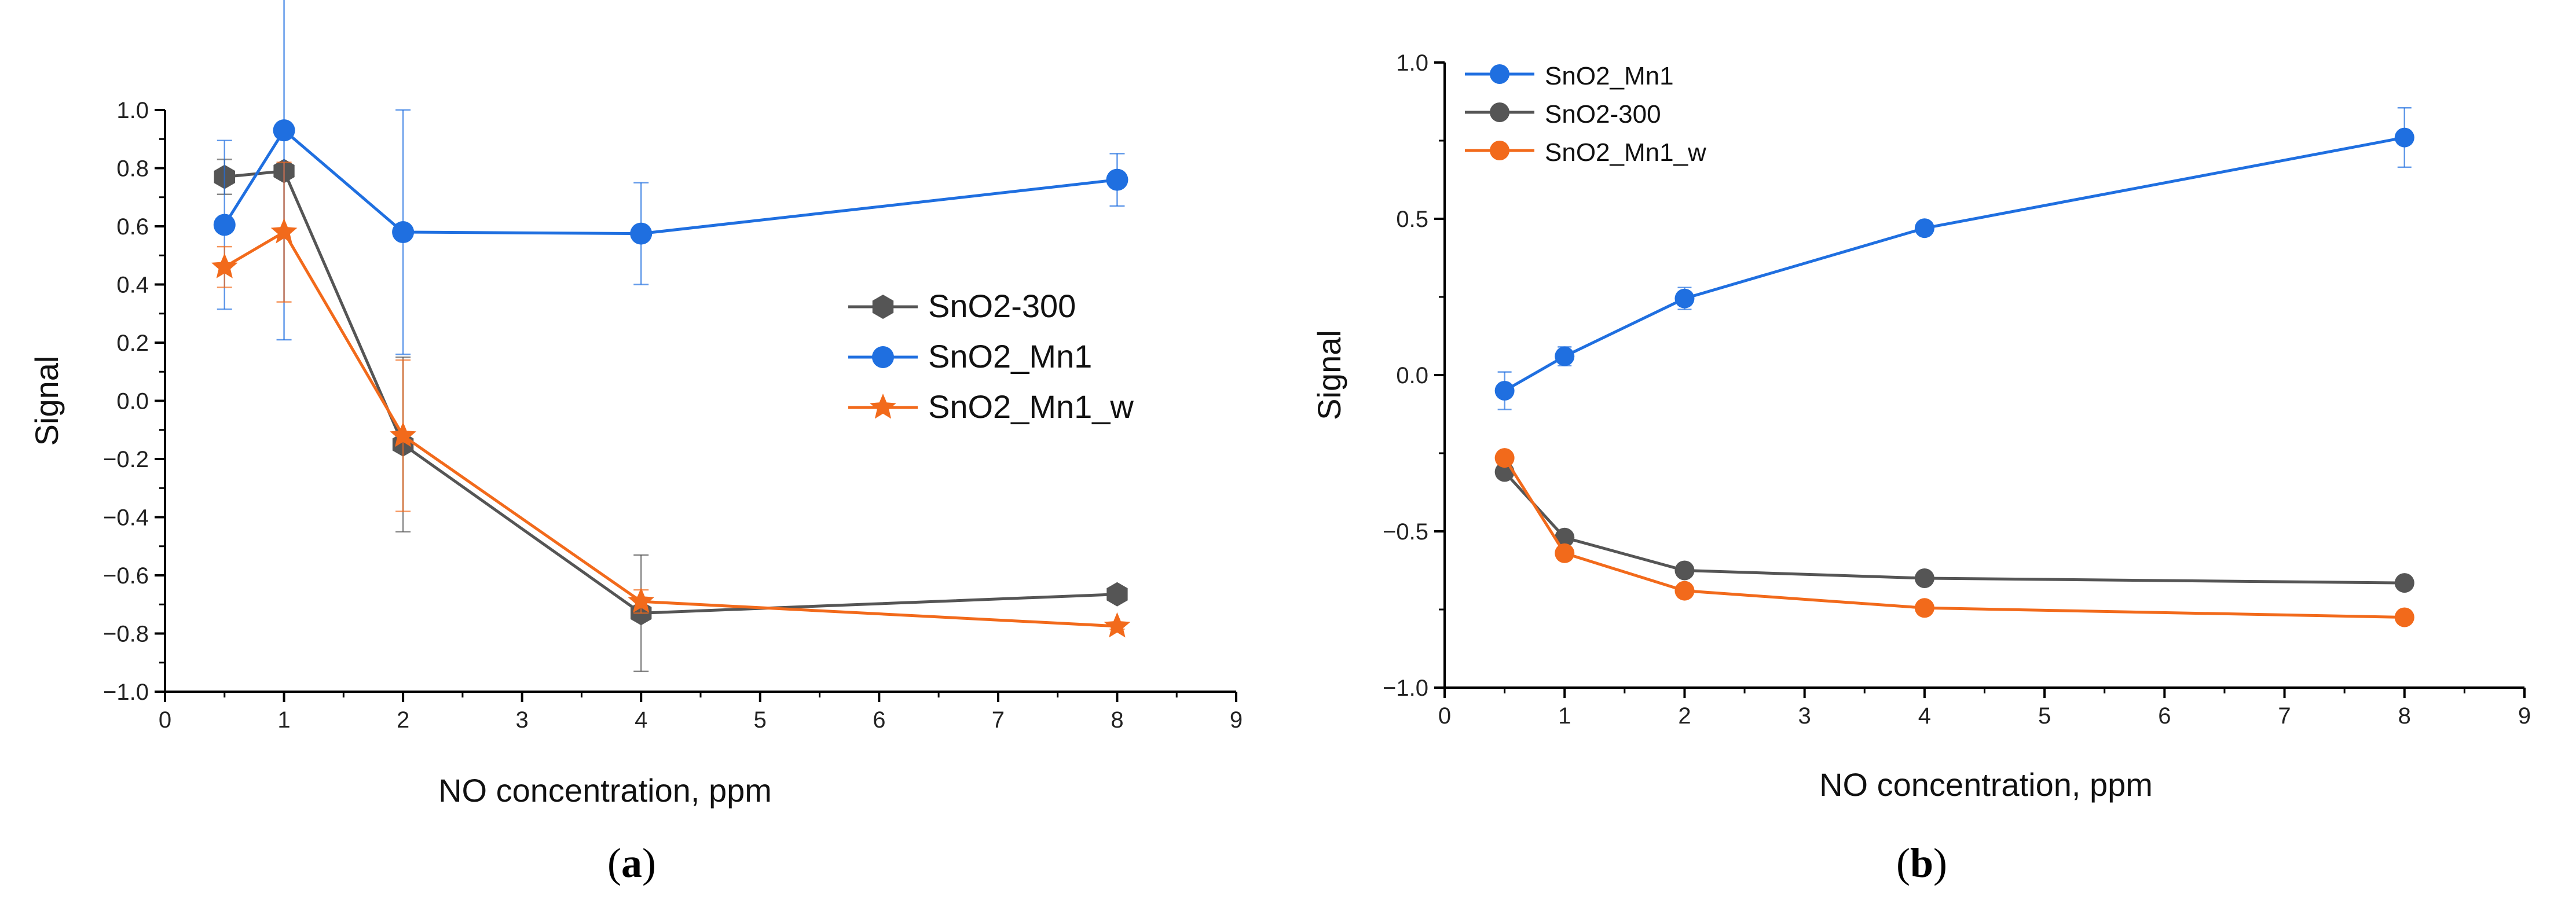 This screenshot has height=918, width=2576. Describe the element at coordinates (1329, 375) in the screenshot. I see `chart-b-y-axis-title: Signal` at that location.